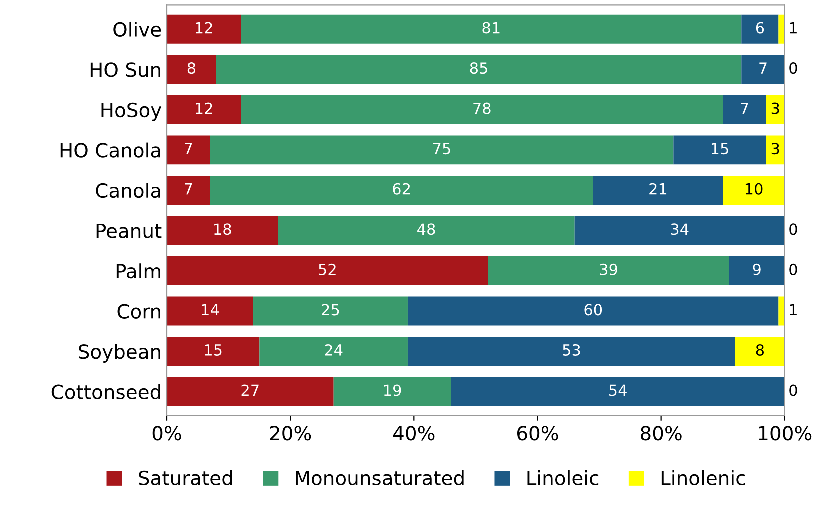 This screenshot has height=520, width=835. I want to click on legend-label: Monounsaturated, so click(380, 478).